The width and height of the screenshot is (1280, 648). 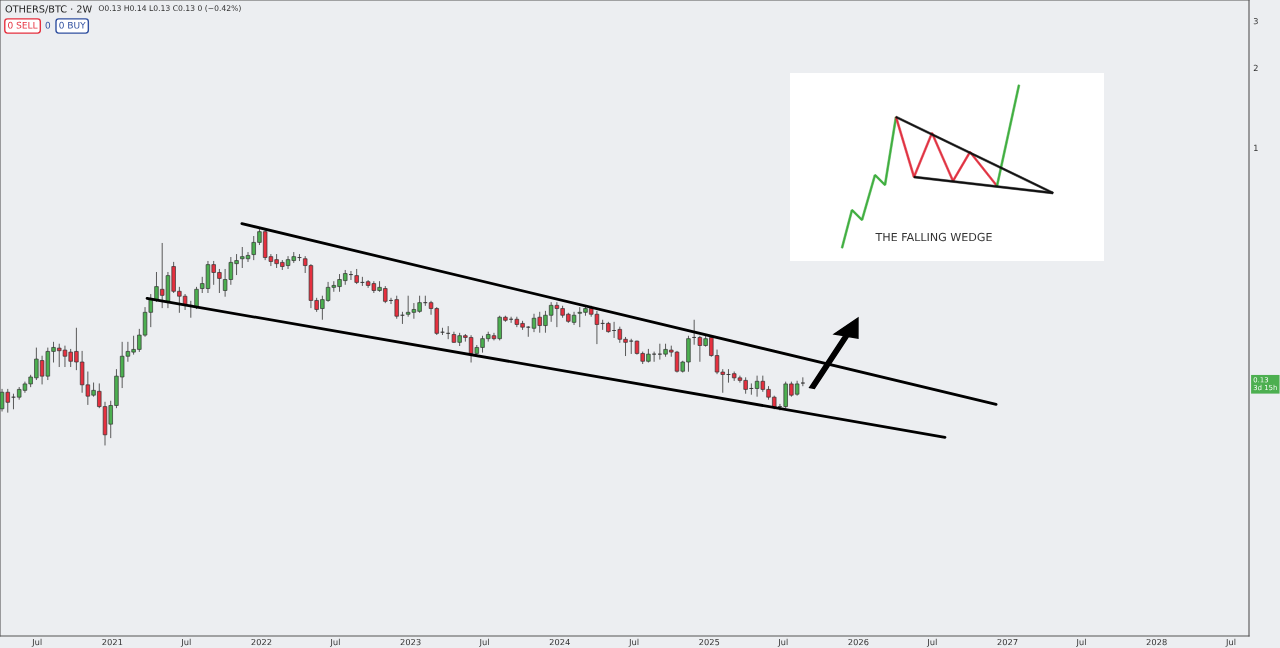 I want to click on x-tick-label: 2025, so click(x=709, y=642).